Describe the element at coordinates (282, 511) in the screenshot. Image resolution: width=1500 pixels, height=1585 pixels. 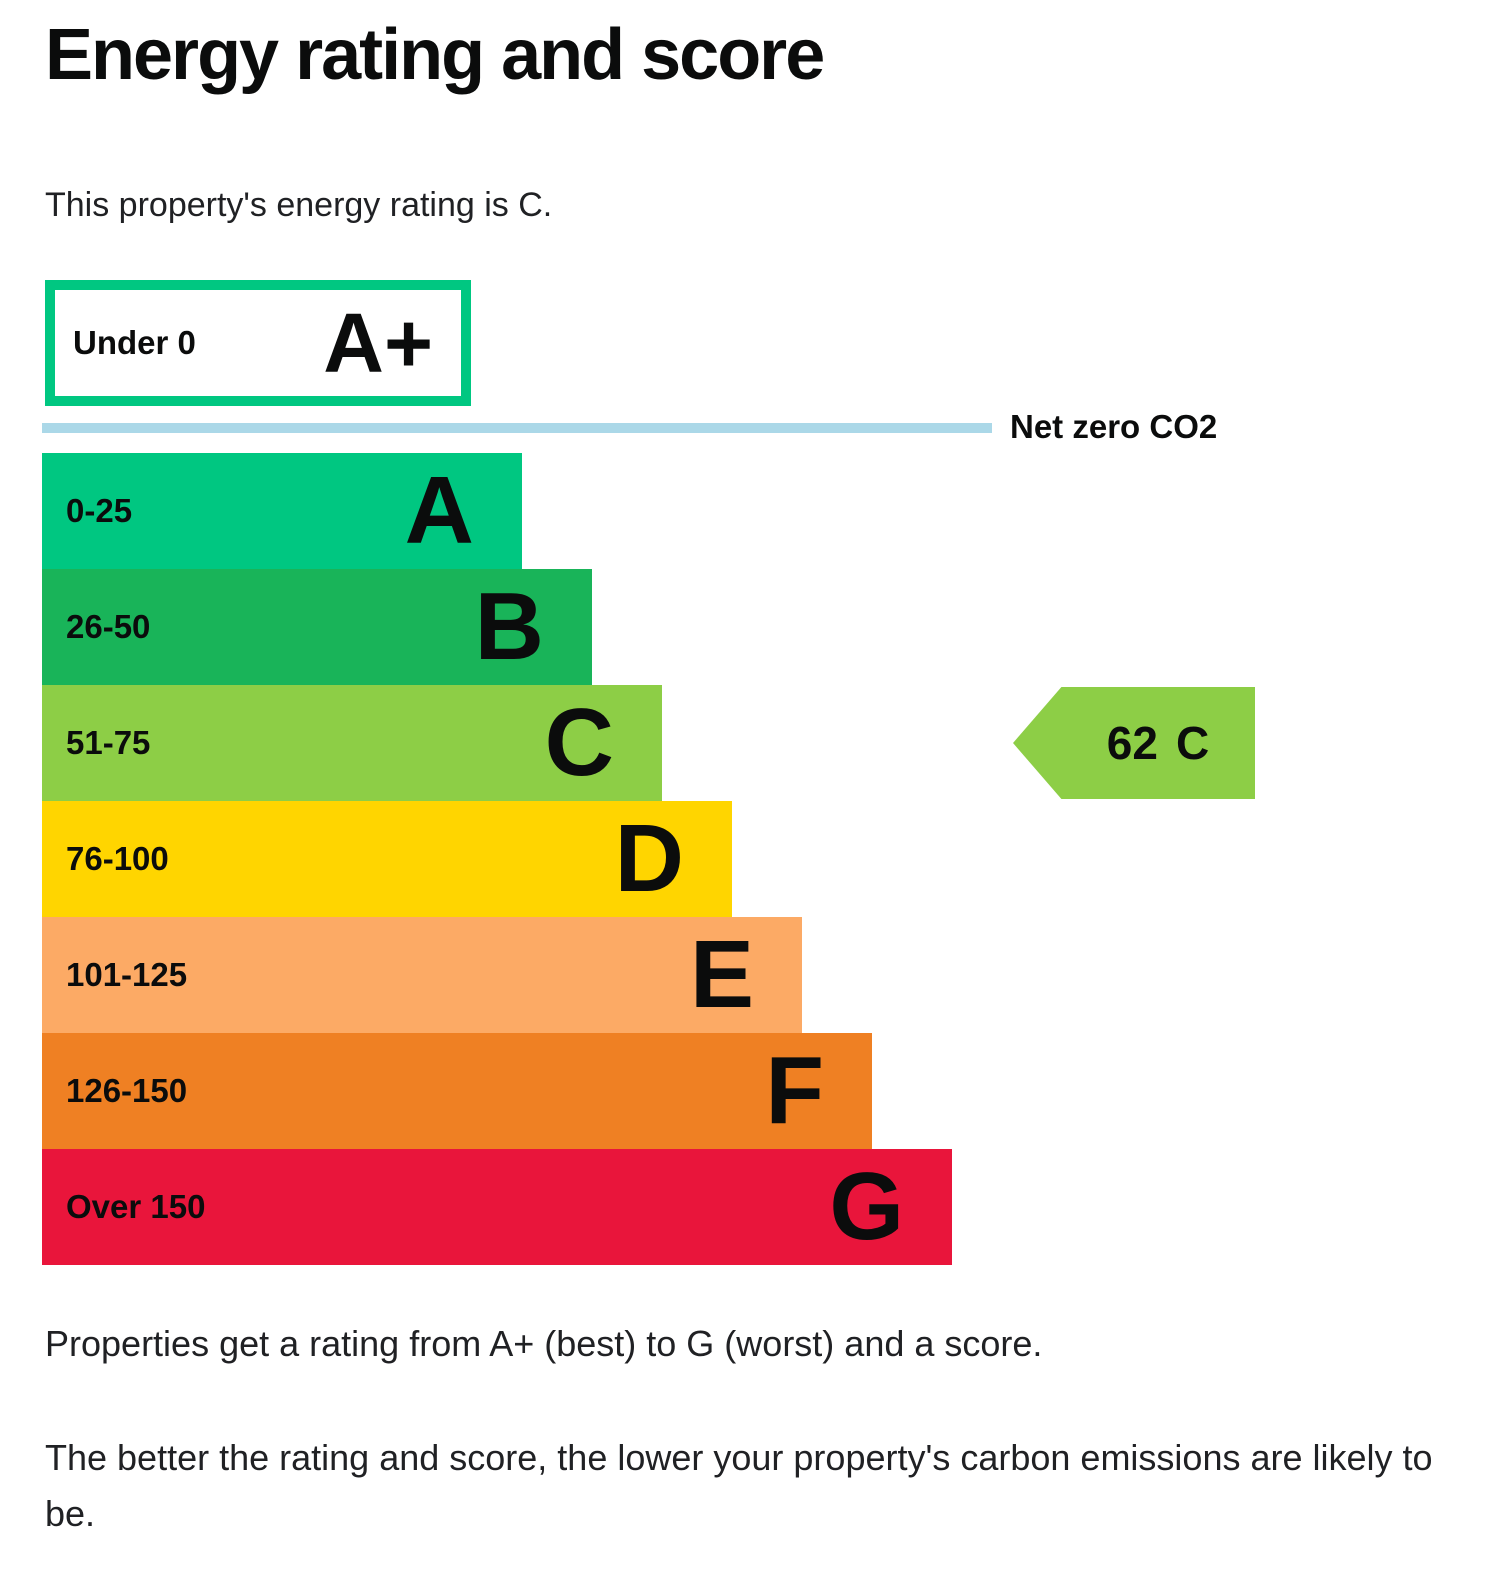
I see `band-bar: 0-25 A` at that location.